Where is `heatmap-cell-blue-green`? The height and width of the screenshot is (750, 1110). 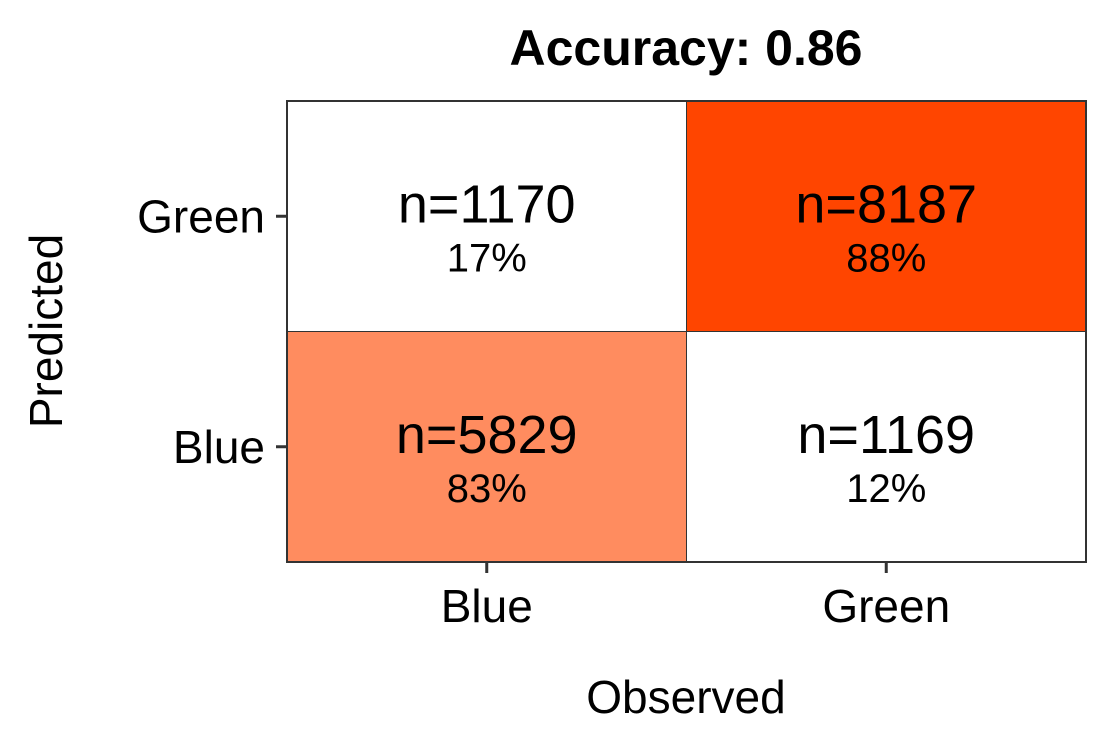 heatmap-cell-blue-green is located at coordinates (486, 216).